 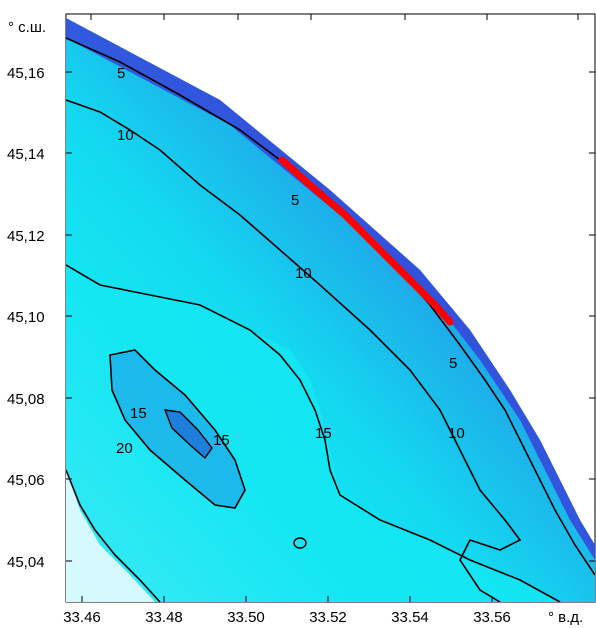 What do you see at coordinates (164, 617) in the screenshot?
I see `x-tick-33-48: 33.48` at bounding box center [164, 617].